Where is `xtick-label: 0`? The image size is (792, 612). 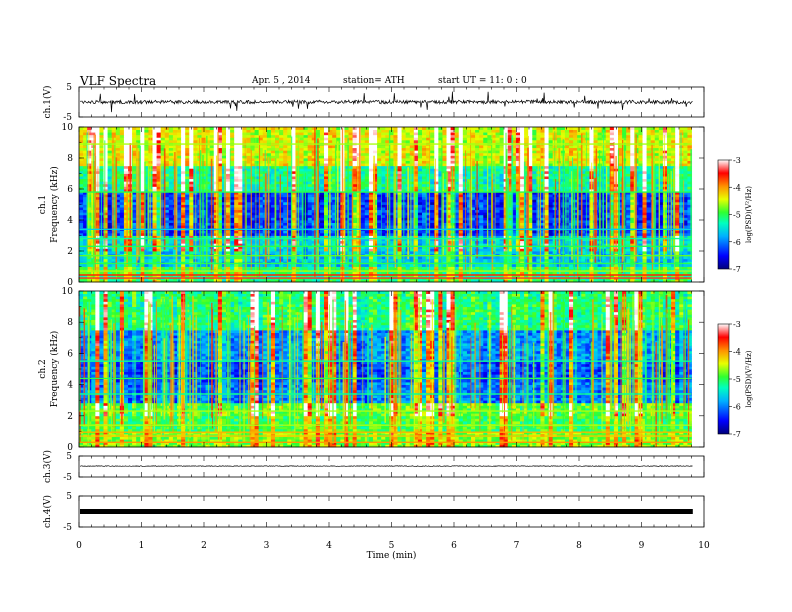
xtick-label: 0 is located at coordinates (79, 546).